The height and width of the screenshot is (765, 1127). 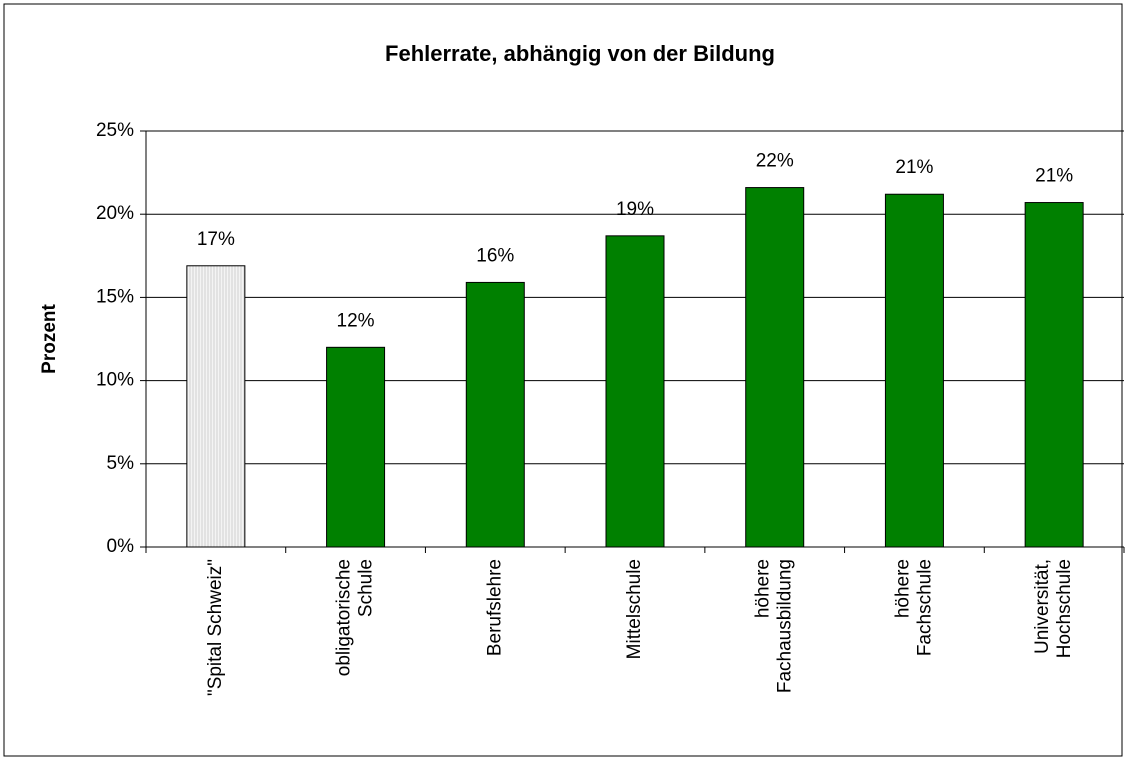 What do you see at coordinates (356, 320) in the screenshot?
I see `value-label: 12%` at bounding box center [356, 320].